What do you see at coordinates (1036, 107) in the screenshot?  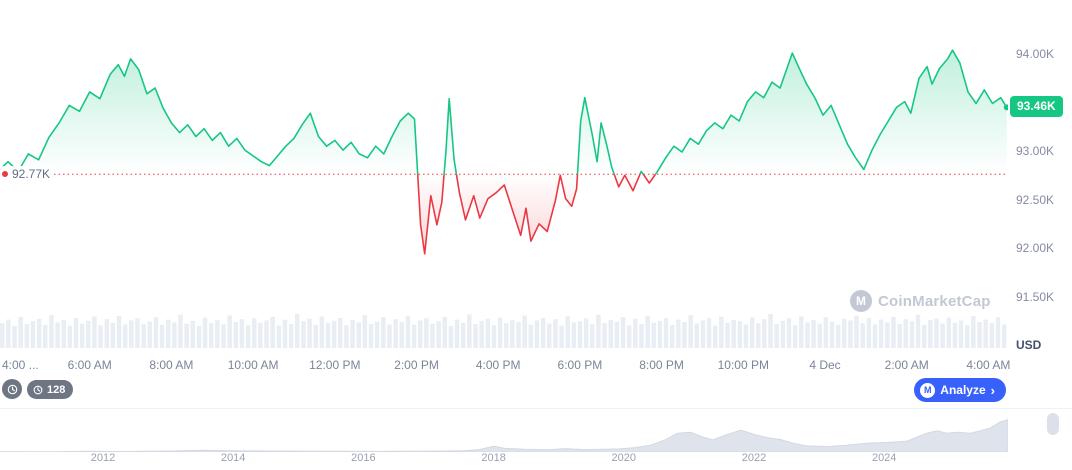 I see `current-price-badge: 93.46K` at bounding box center [1036, 107].